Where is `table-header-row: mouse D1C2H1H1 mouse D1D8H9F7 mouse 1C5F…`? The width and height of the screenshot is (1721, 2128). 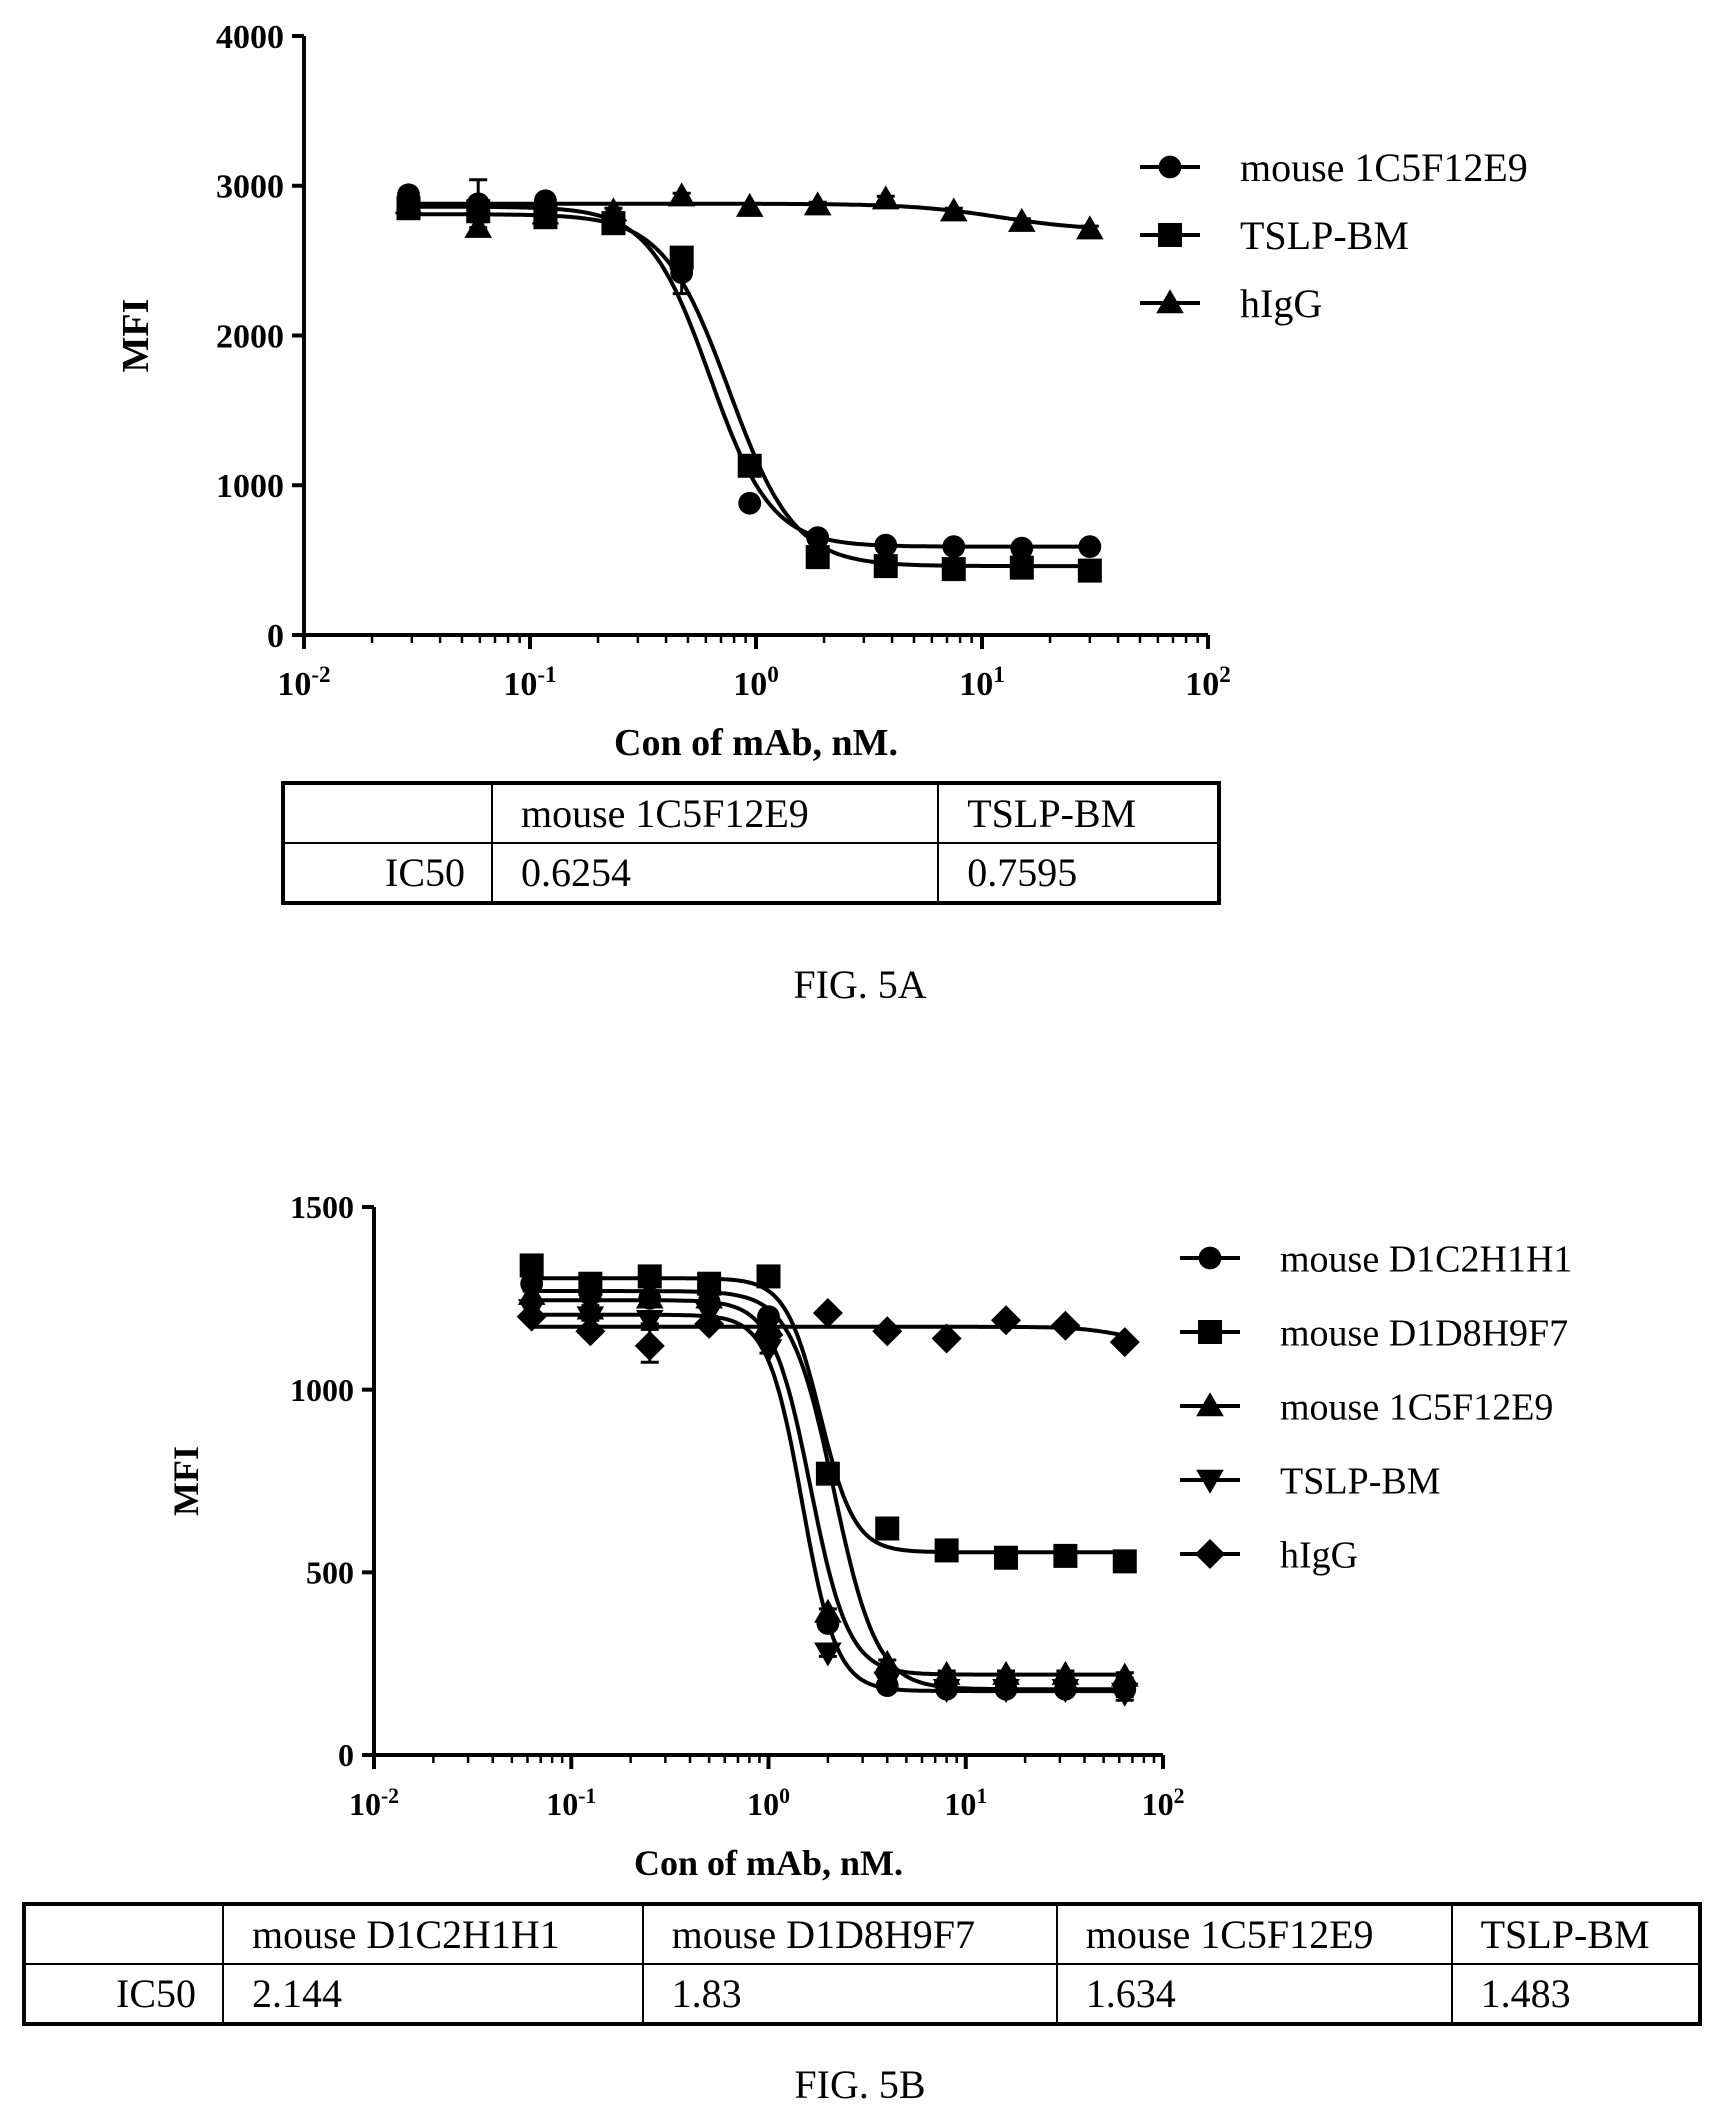
table-header-row: mouse D1C2H1H1 mouse D1D8H9F7 mouse 1C5F… is located at coordinates (862, 1934).